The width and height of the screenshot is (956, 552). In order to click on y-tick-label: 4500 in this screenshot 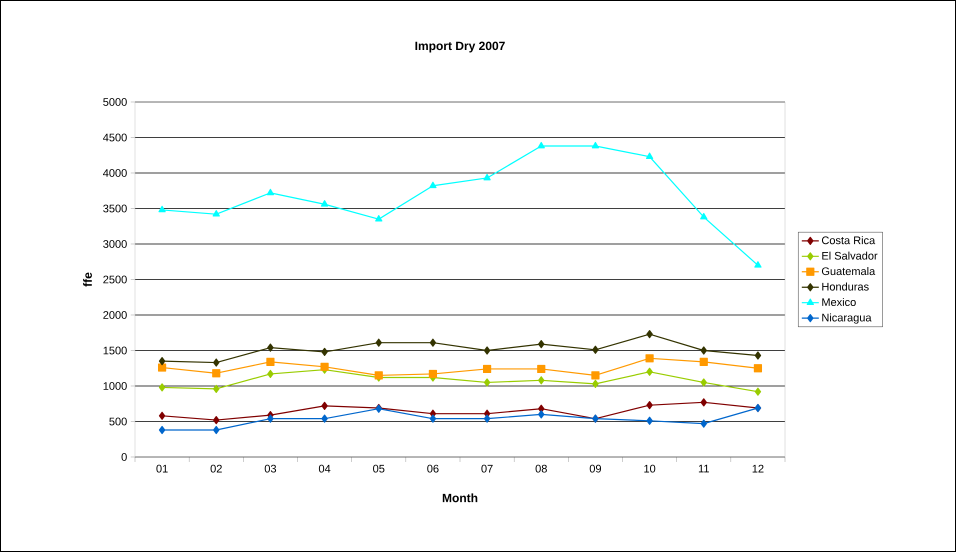, I will do `click(115, 138)`.